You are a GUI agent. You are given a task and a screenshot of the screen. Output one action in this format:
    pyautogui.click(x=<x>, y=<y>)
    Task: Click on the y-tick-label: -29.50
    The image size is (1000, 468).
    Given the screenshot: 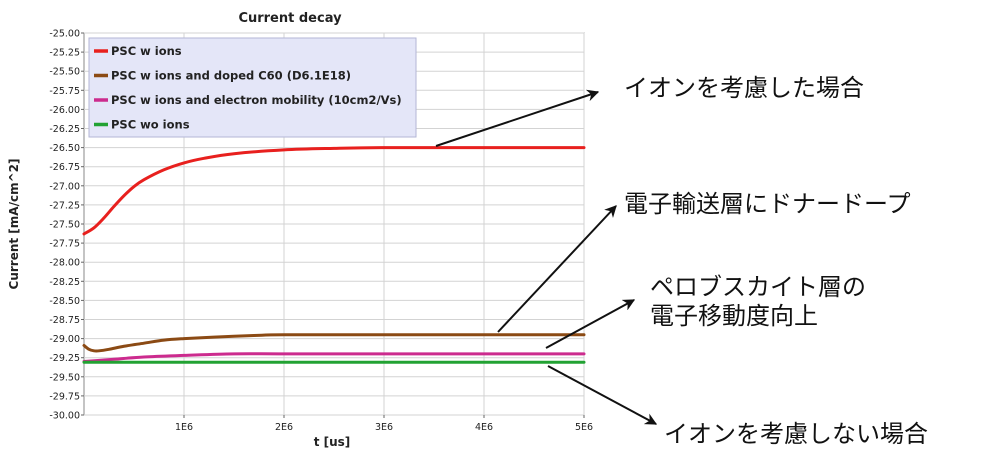 What is the action you would take?
    pyautogui.click(x=64, y=377)
    